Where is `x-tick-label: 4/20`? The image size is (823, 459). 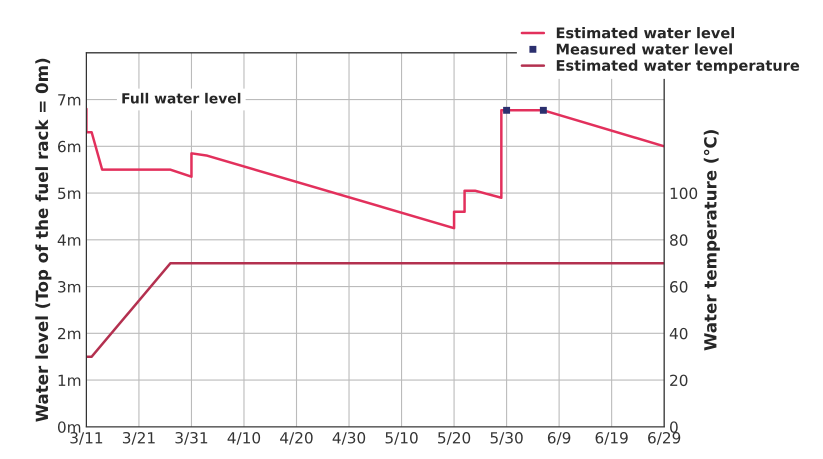 x-tick-label: 4/20 is located at coordinates (296, 438).